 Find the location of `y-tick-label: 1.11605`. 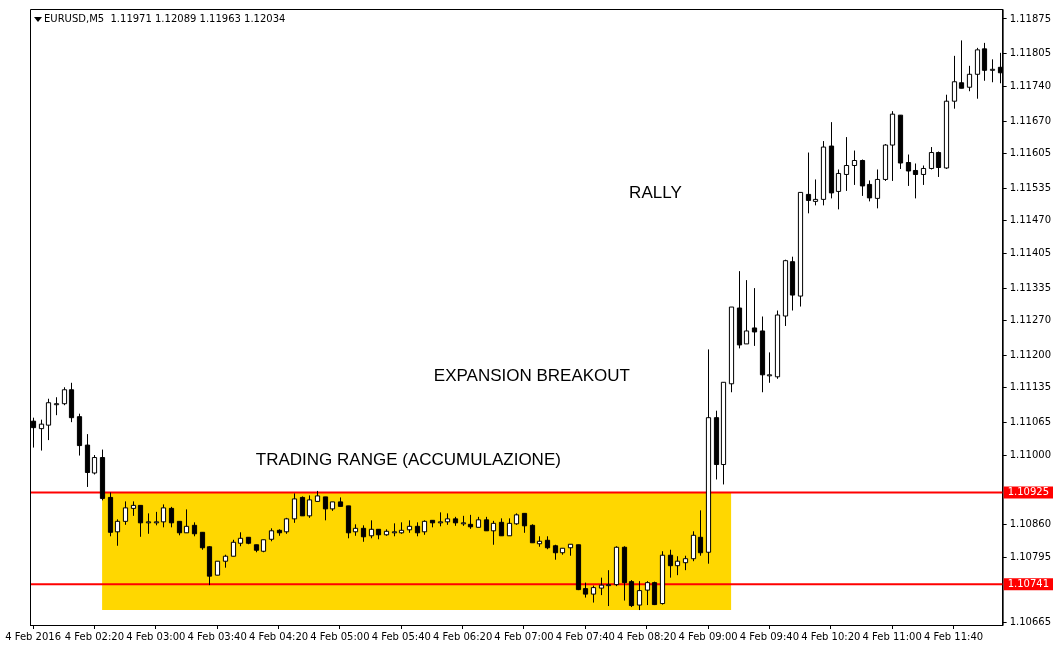

y-tick-label: 1.11605 is located at coordinates (1030, 153).